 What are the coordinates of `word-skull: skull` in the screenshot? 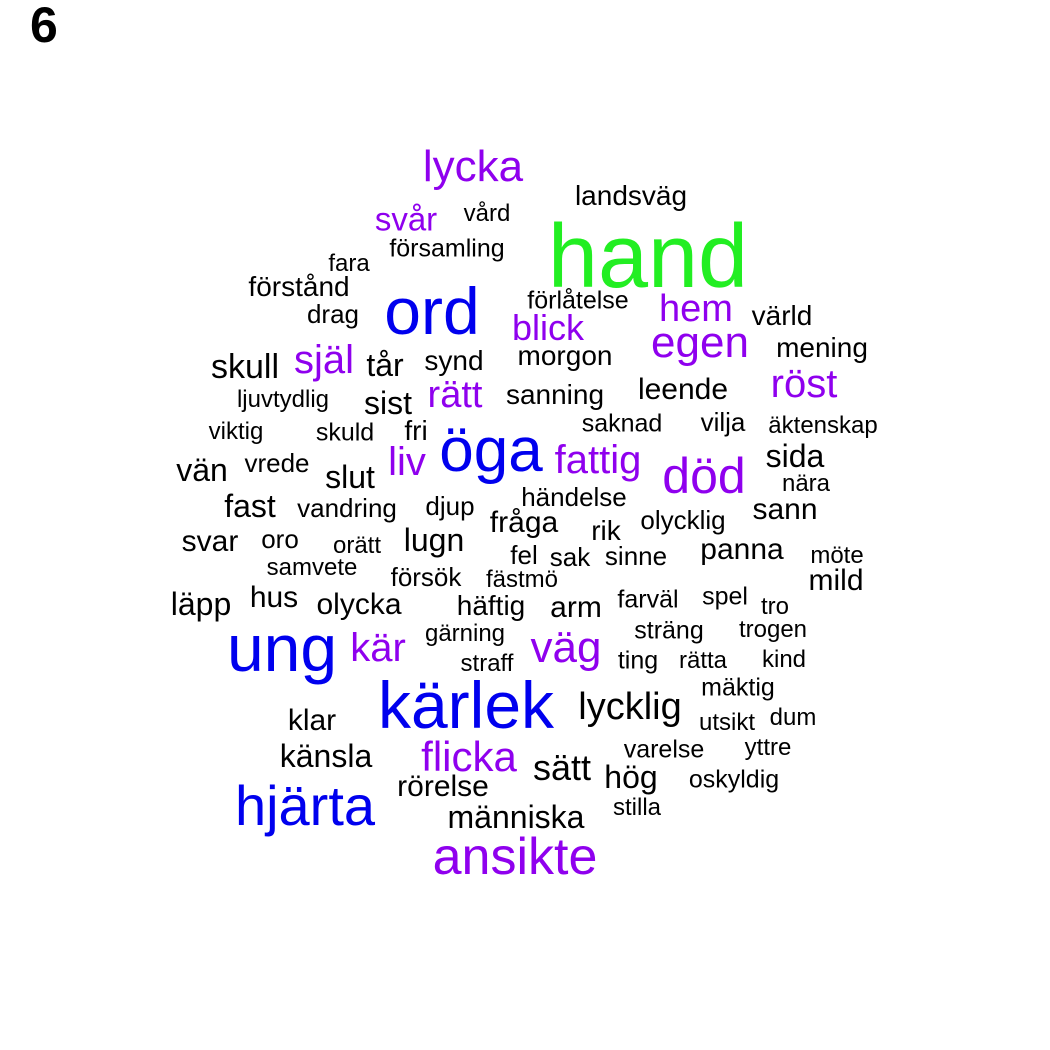 It's located at (245, 367).